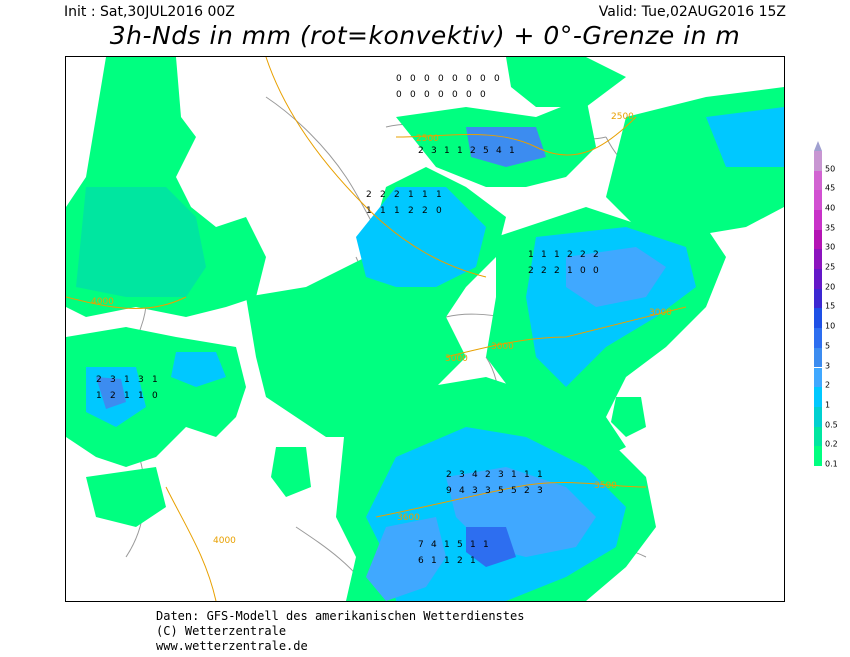 This screenshot has height=657, width=850. Describe the element at coordinates (421, 561) in the screenshot. I see `precip-value: 6` at that location.